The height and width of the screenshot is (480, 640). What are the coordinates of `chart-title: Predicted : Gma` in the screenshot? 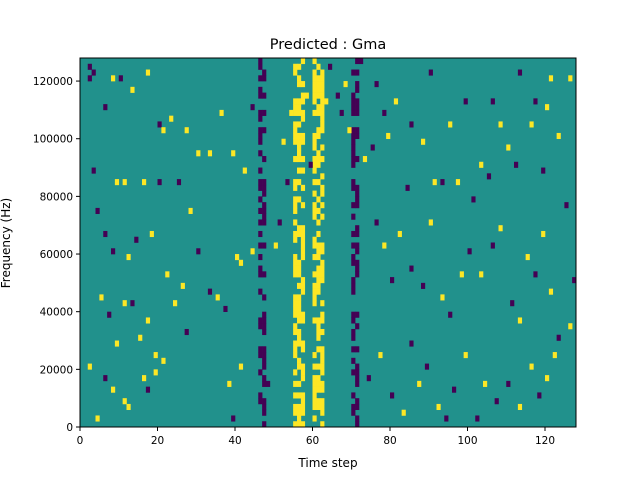 It's located at (328, 45).